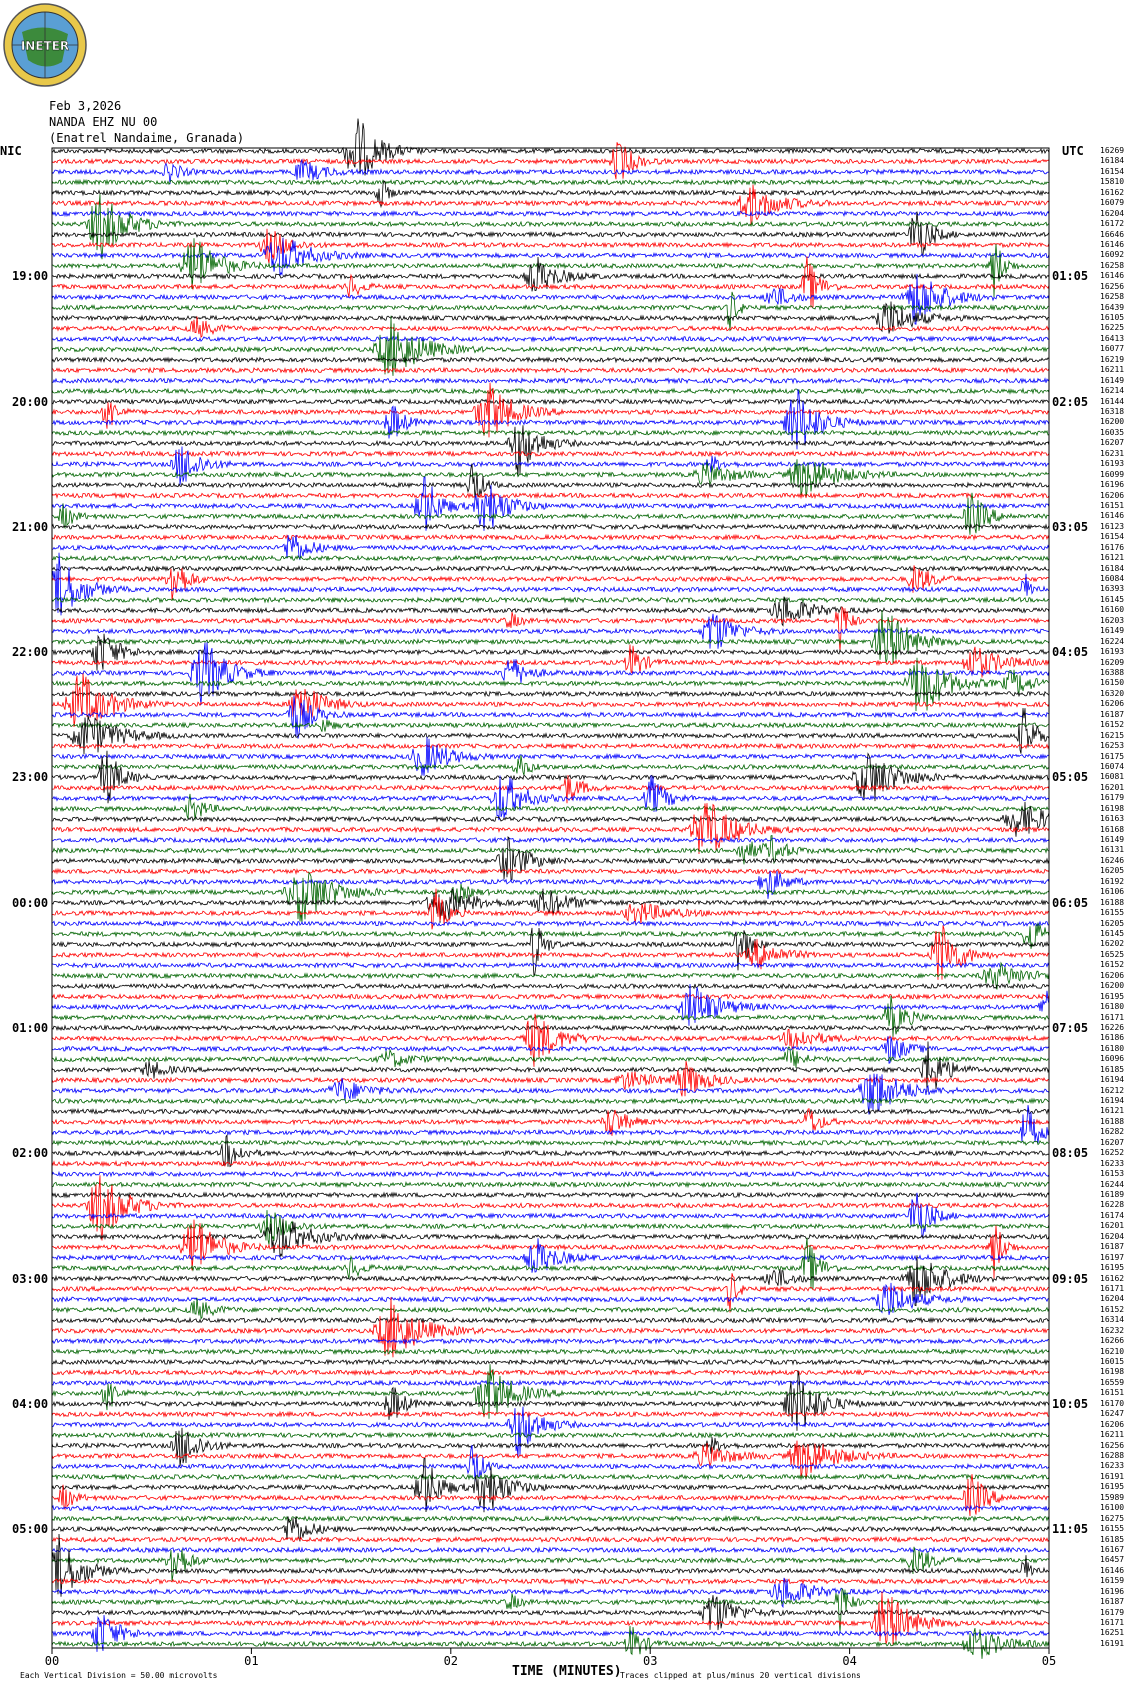 The image size is (1130, 1689). Describe the element at coordinates (1112, 1612) in the screenshot. I see `line-count: 16179` at that location.